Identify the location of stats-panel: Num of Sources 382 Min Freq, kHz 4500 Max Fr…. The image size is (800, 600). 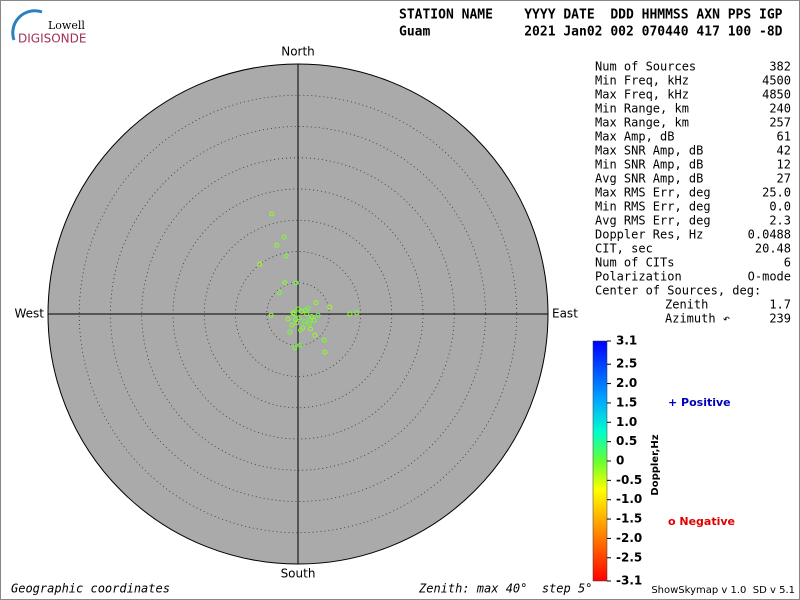
(693, 193).